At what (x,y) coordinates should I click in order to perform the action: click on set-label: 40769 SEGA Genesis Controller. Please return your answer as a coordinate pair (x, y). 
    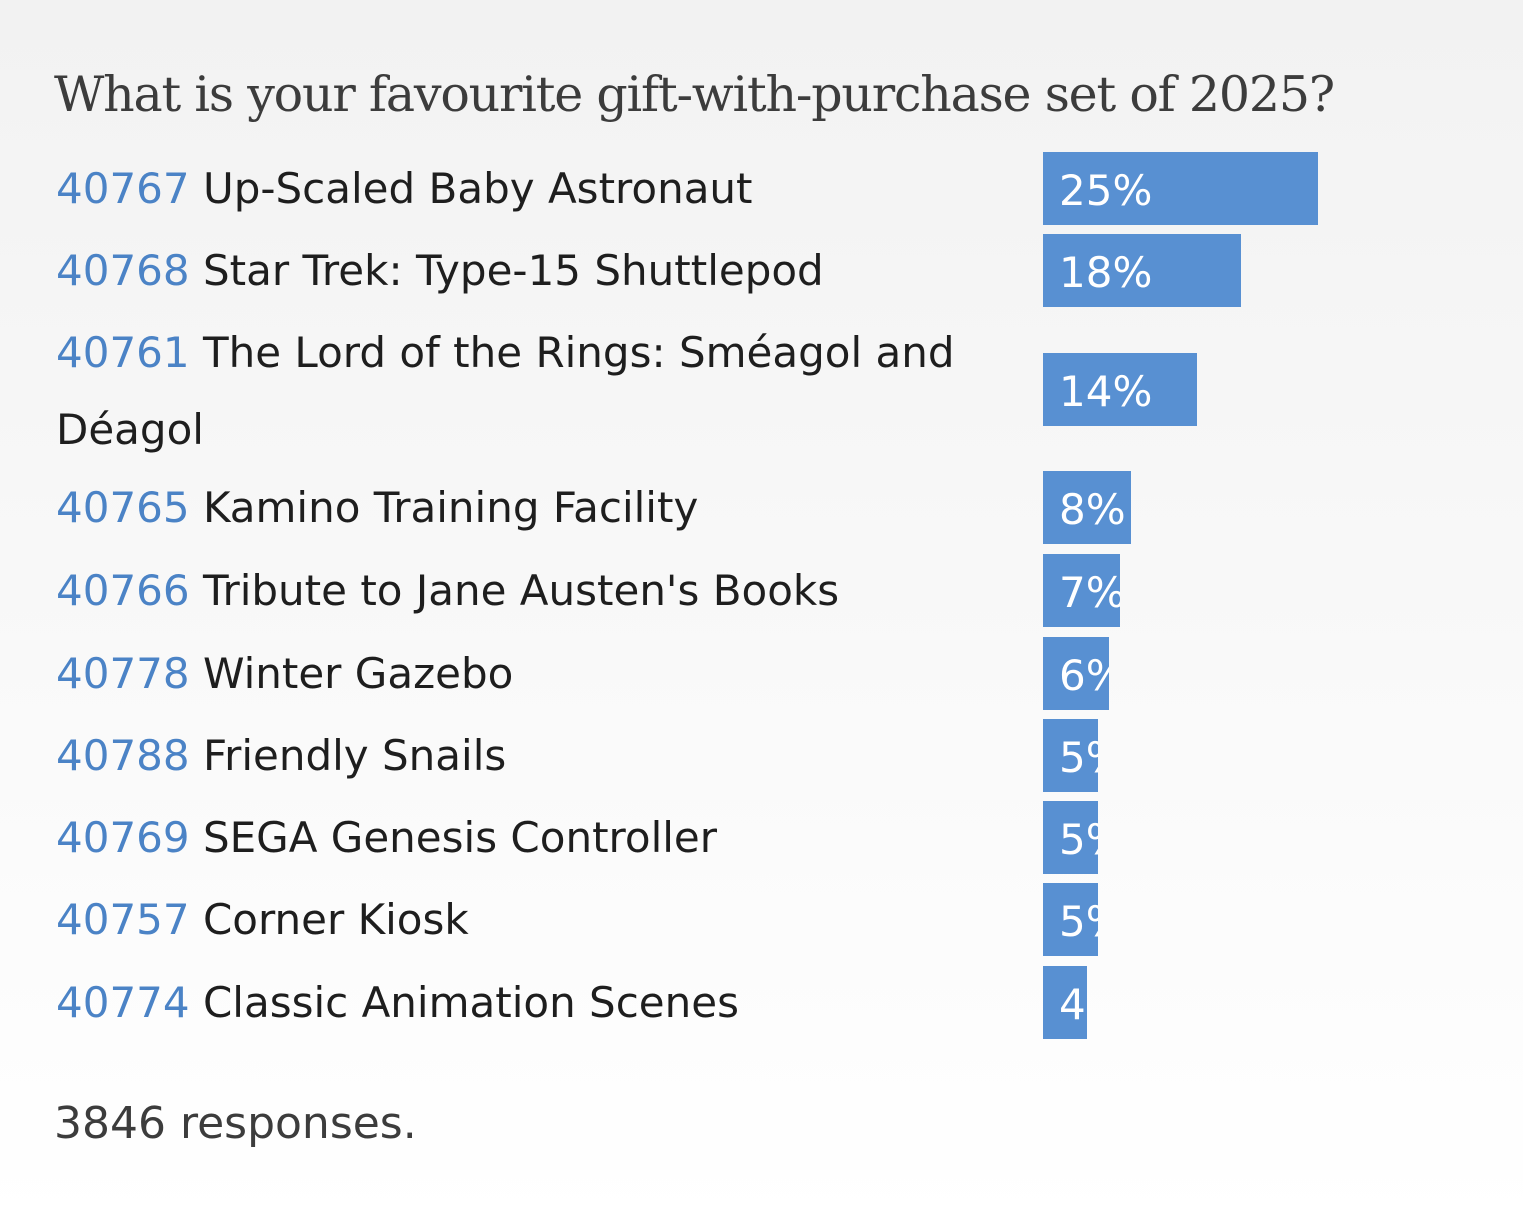
    Looking at the image, I should click on (521, 837).